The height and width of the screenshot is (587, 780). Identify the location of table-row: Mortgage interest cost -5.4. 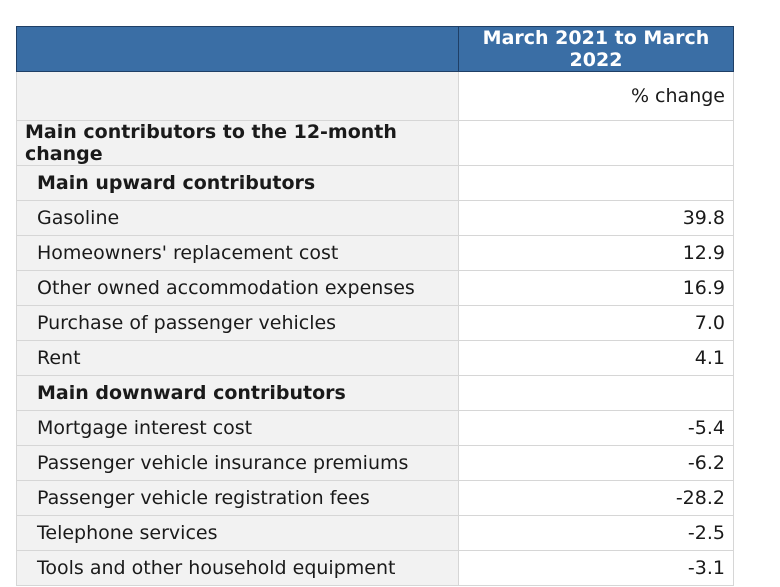
(375, 428).